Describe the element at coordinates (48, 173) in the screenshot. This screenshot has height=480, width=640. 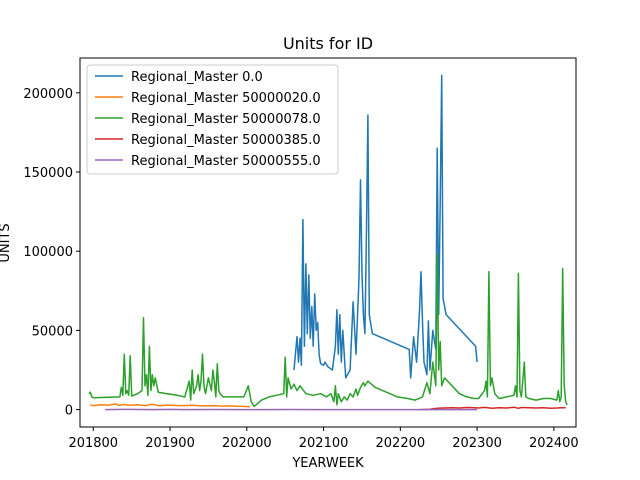
I see `y-tick-label: 150000` at that location.